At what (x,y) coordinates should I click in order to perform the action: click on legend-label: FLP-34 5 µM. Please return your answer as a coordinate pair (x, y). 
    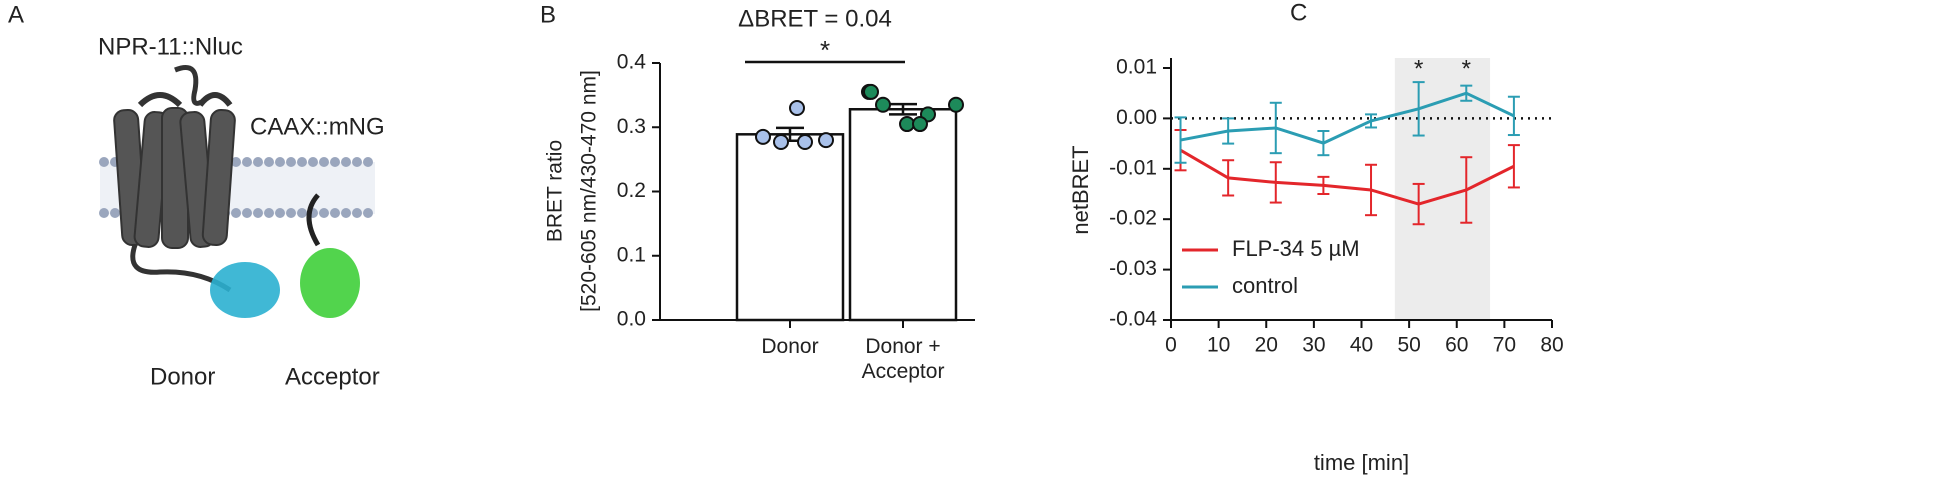
    Looking at the image, I should click on (1296, 248).